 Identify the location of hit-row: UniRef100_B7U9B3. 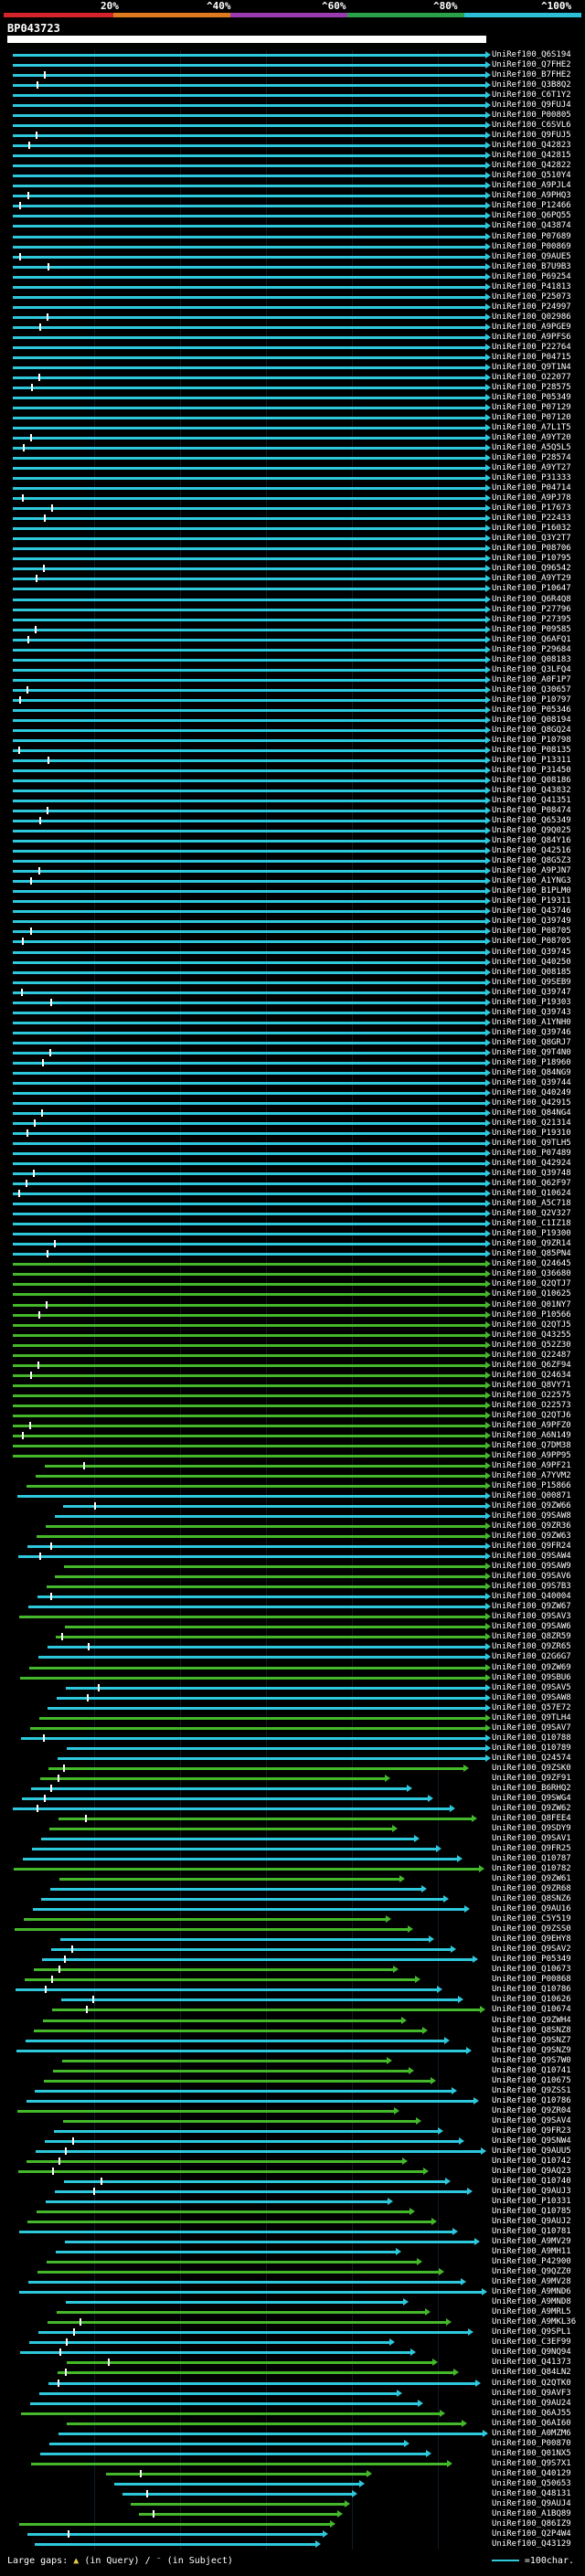
(293, 267).